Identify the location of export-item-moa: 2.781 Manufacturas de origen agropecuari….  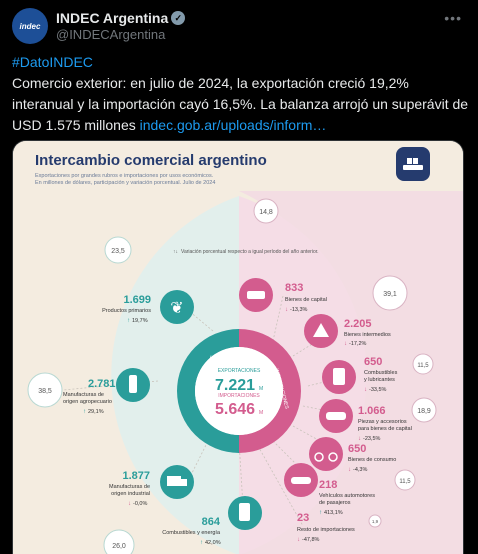
(106, 391).